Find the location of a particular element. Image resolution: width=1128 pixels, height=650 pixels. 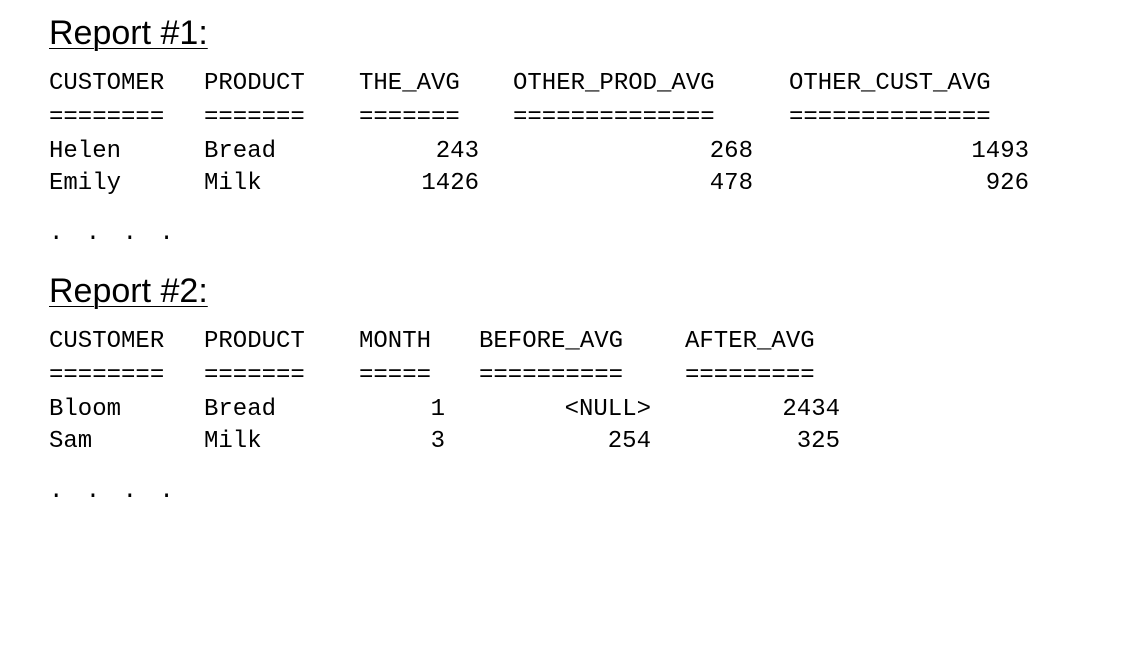

report-2-title: Report #2: is located at coordinates (128, 291).